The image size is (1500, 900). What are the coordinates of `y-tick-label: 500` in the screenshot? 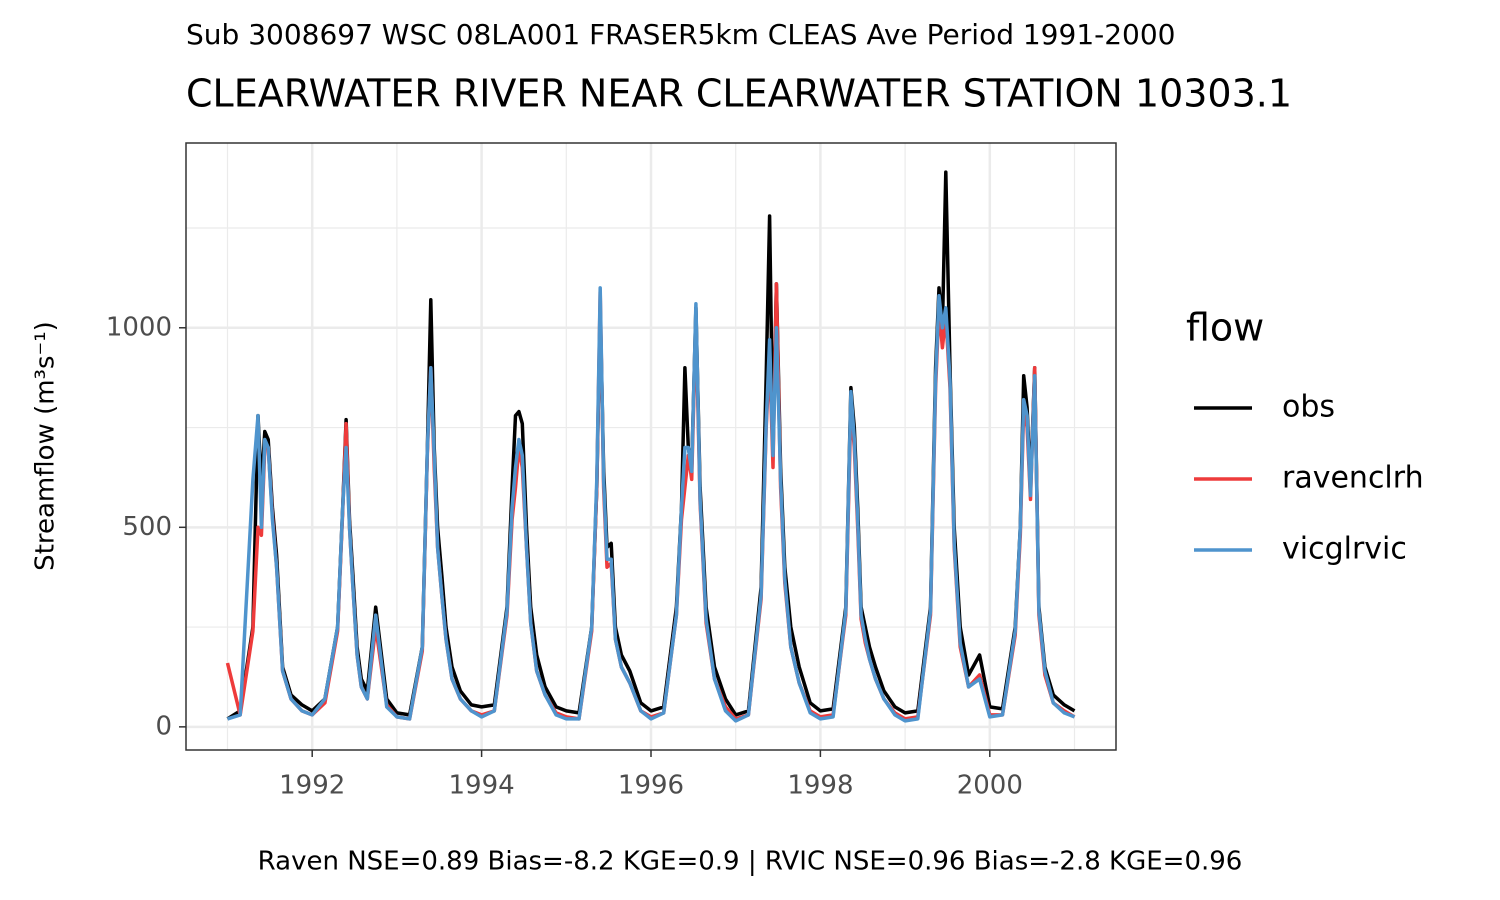 It's located at (147, 527).